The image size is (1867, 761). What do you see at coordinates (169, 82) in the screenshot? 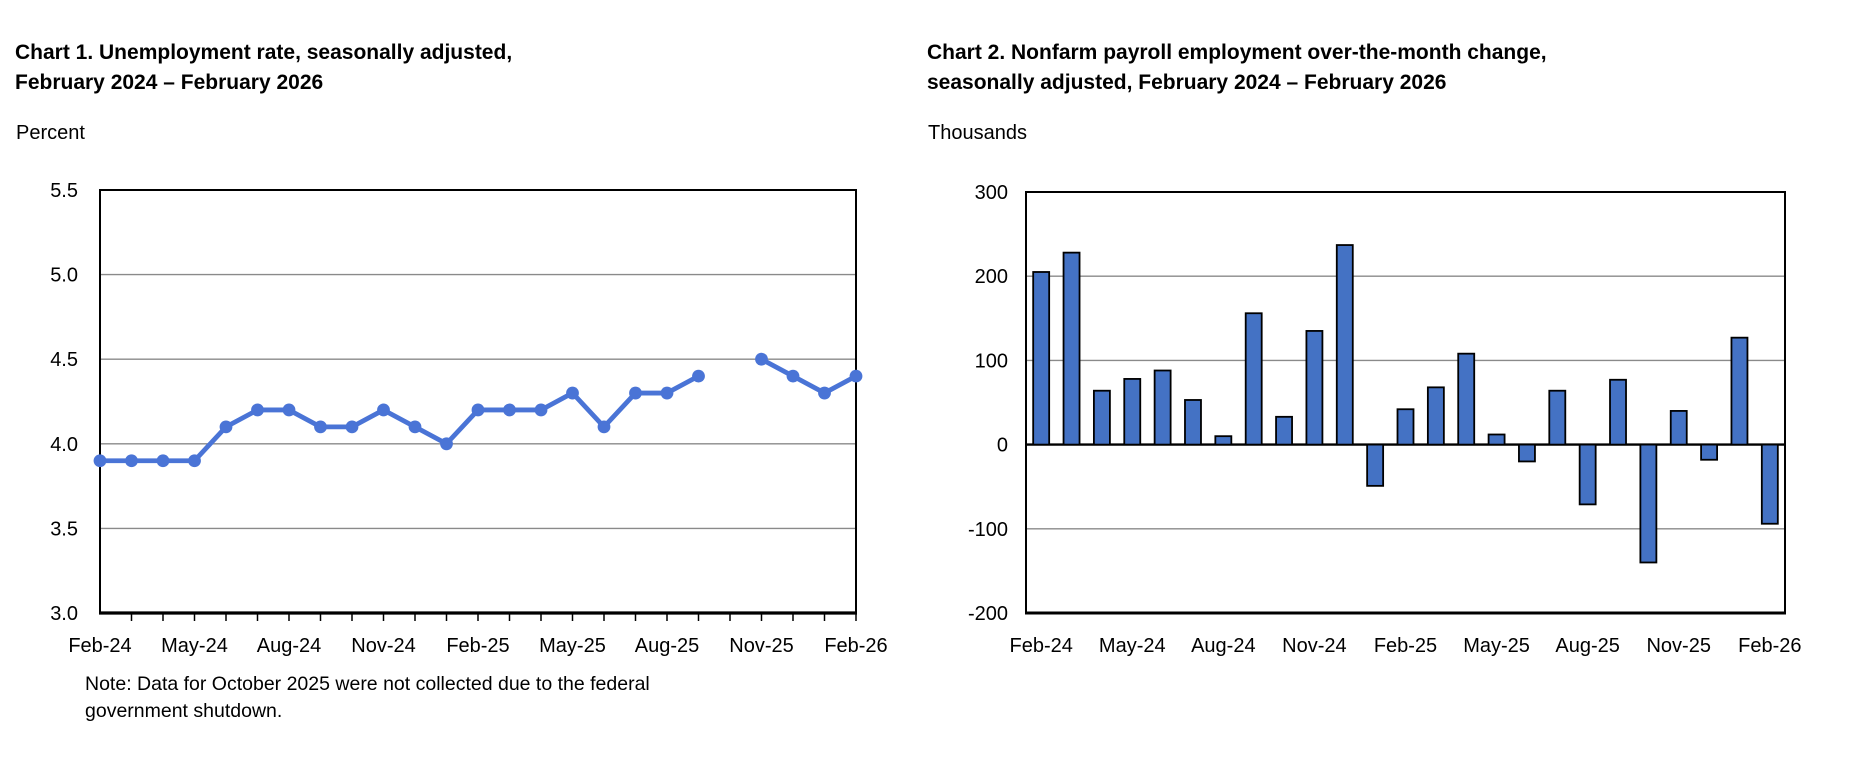
I see `chart1-title-line2: February 2024 – February 2026` at bounding box center [169, 82].